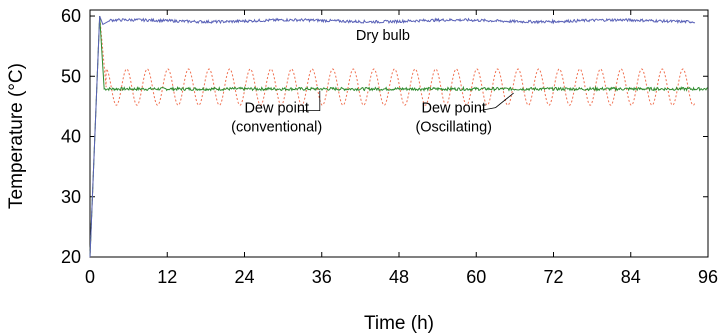 This screenshot has width=725, height=334. Describe the element at coordinates (322, 277) in the screenshot. I see `x-tick-label: 36` at that location.